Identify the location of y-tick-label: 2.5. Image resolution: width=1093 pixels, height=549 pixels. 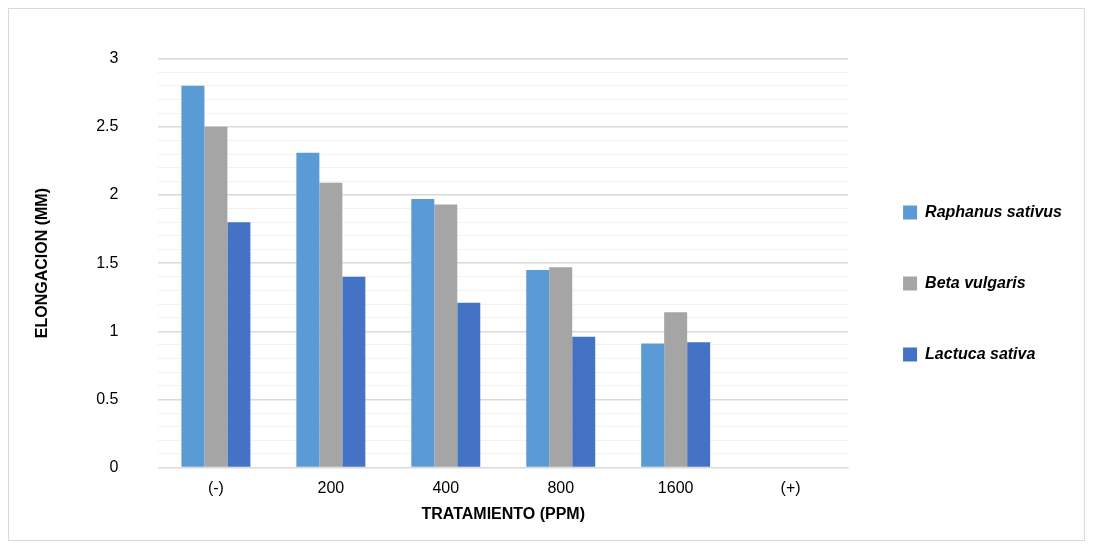
(107, 126).